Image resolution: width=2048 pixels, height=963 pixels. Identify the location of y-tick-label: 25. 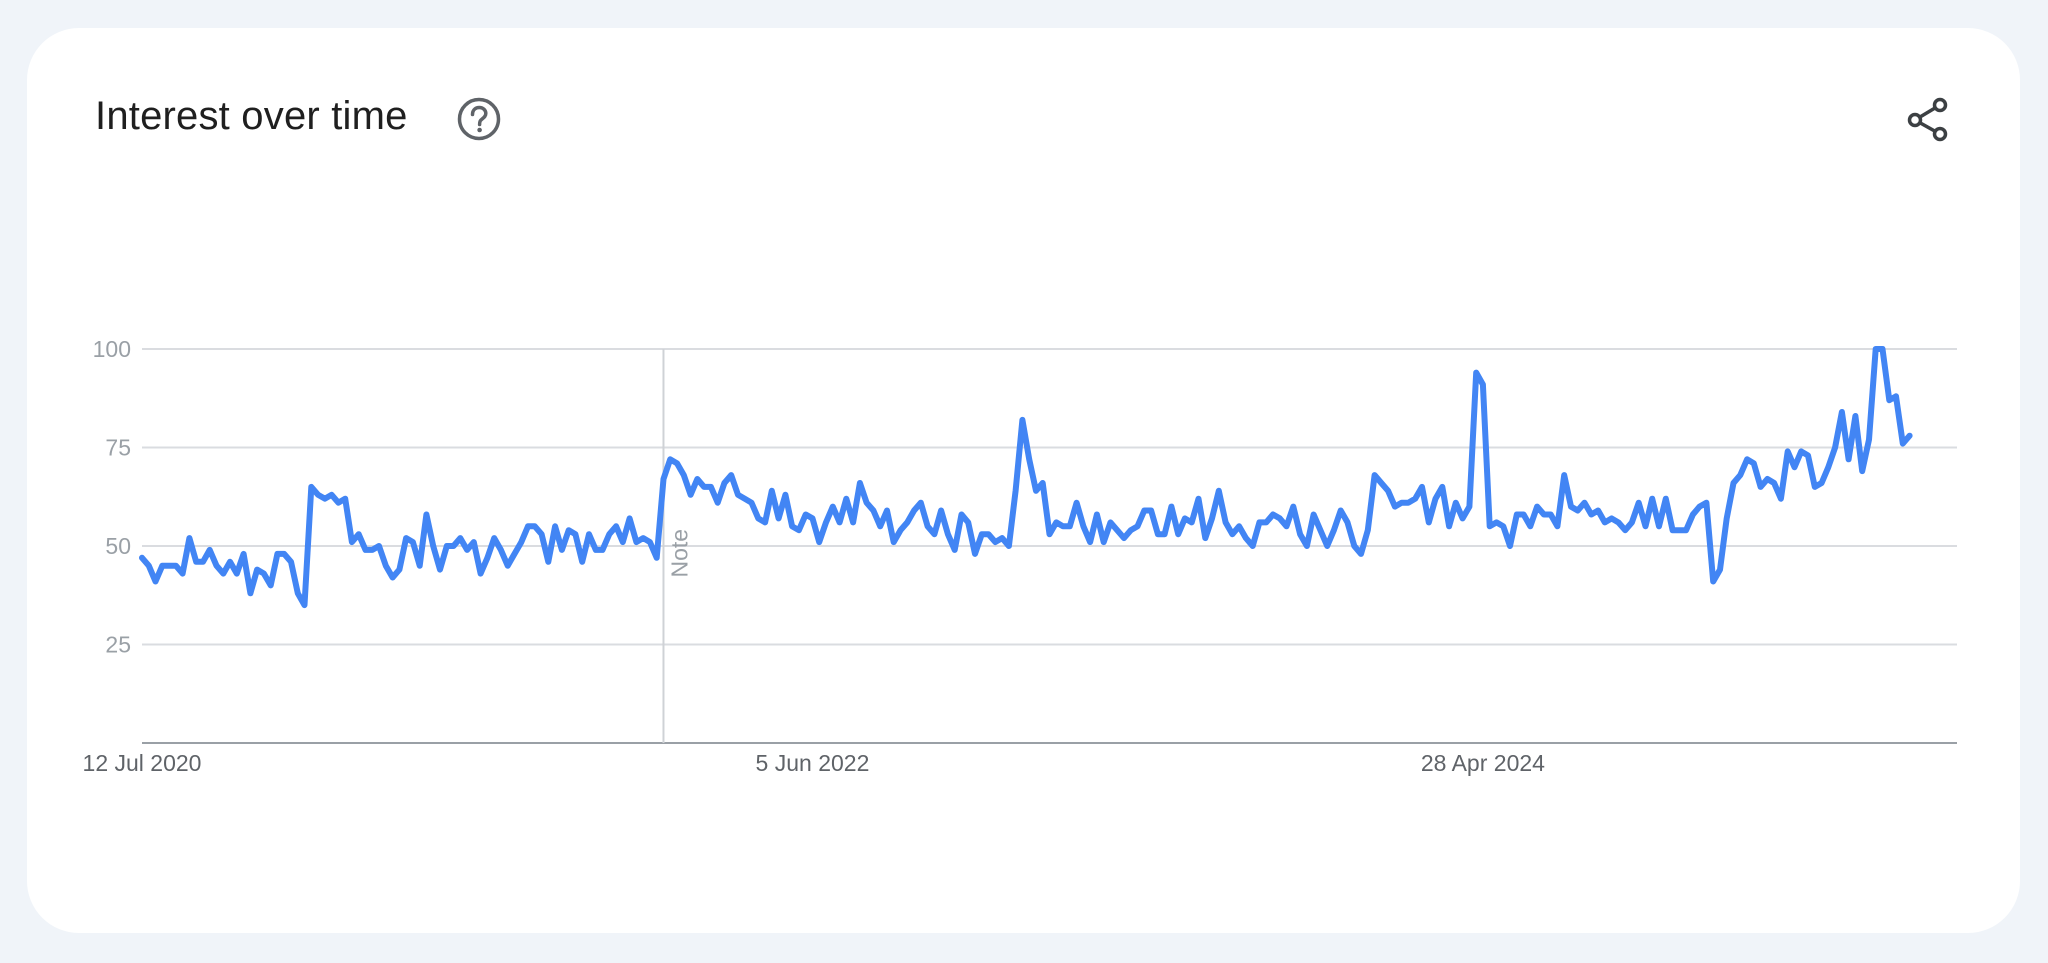
(118, 645).